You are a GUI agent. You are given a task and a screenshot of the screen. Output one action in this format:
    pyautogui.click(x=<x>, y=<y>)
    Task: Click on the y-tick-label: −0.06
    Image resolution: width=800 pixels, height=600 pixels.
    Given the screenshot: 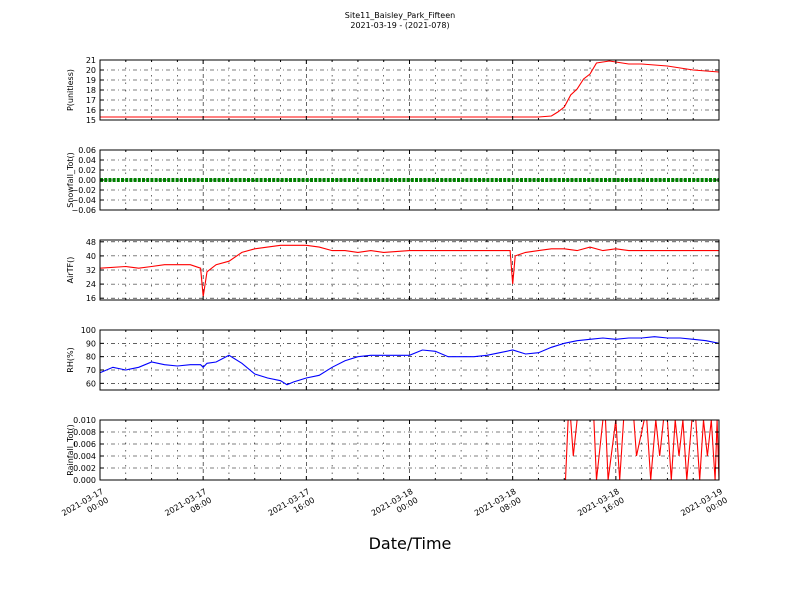 What is the action you would take?
    pyautogui.click(x=83, y=210)
    